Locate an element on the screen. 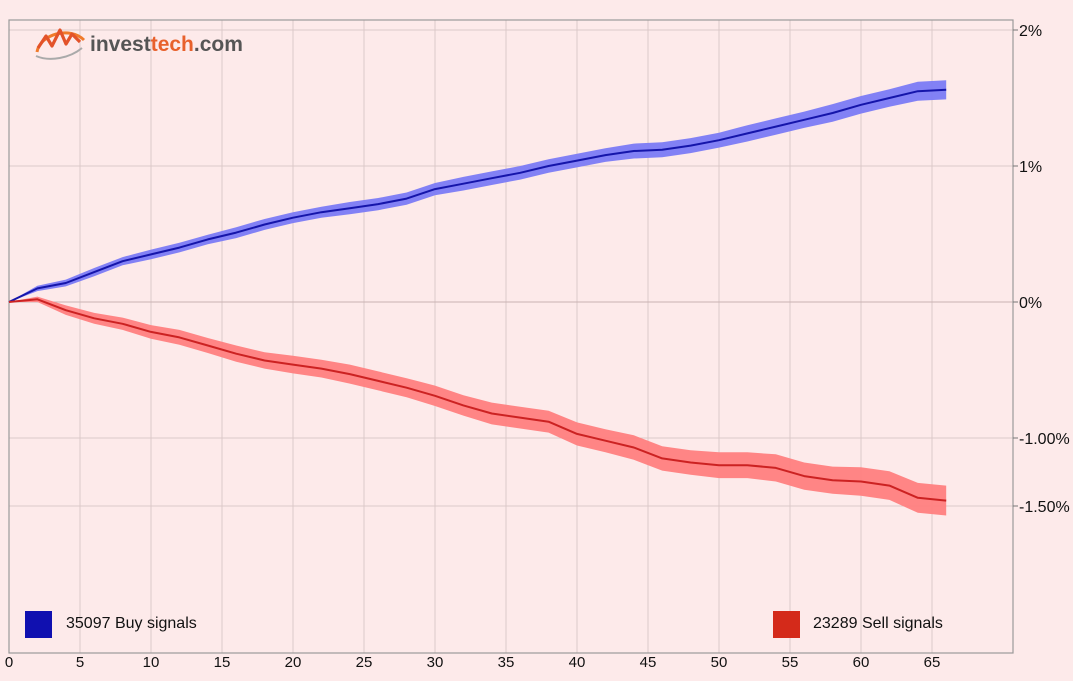 The height and width of the screenshot is (681, 1073). x-tick-label: 25 is located at coordinates (364, 662).